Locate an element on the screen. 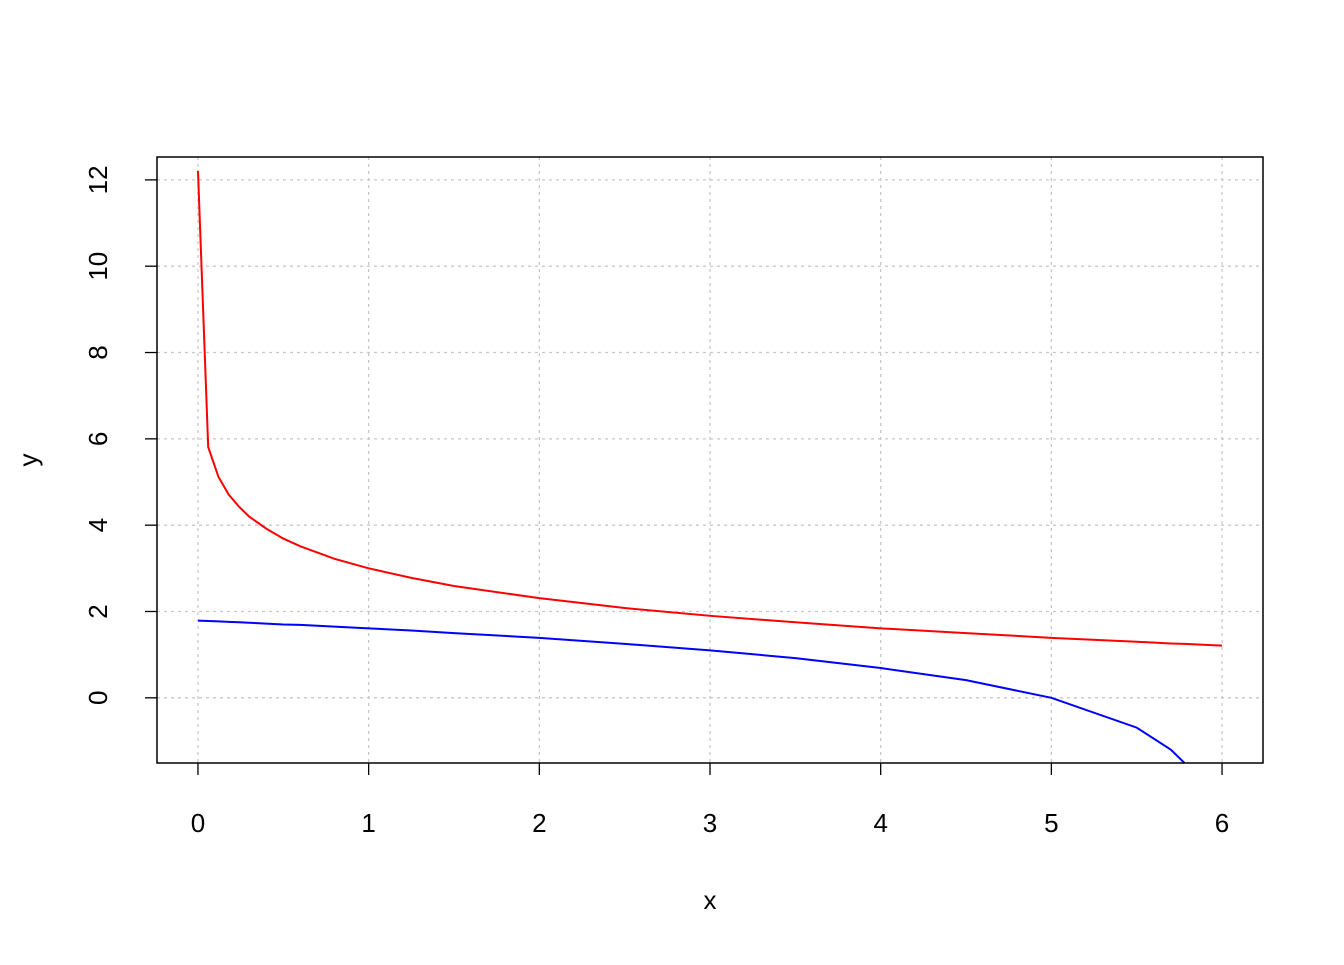  y-tick-label: 10 is located at coordinates (98, 266).